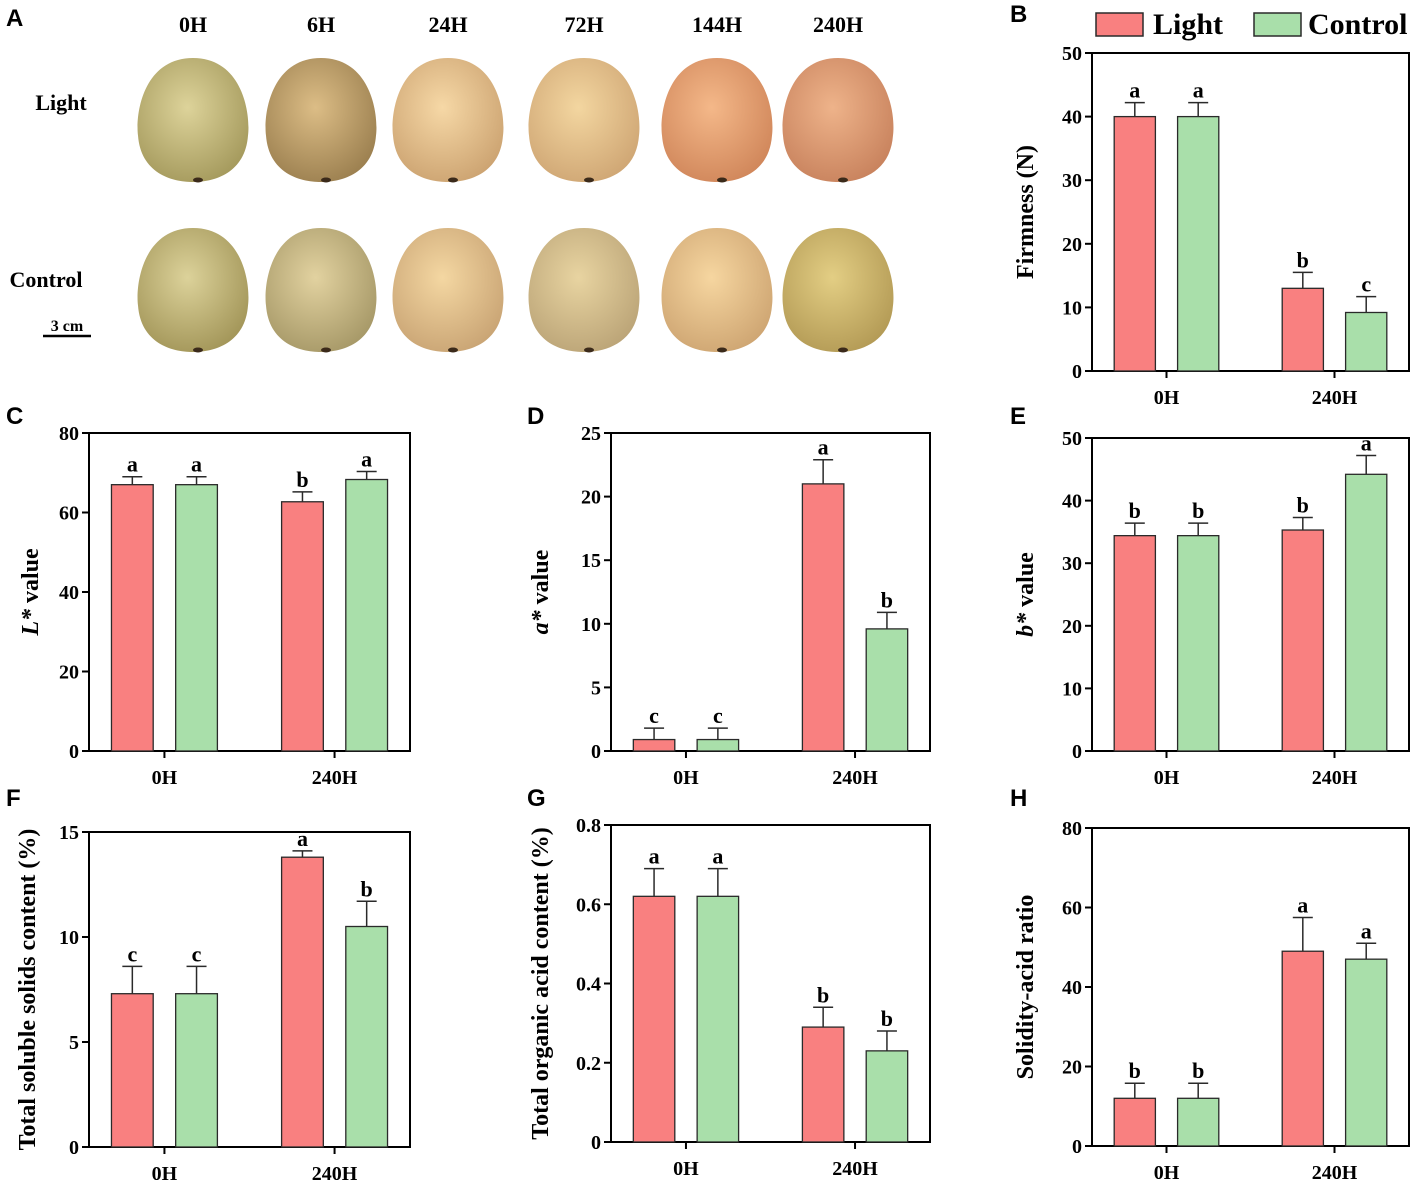  What do you see at coordinates (717, 120) in the screenshot?
I see `fruit-light-144h` at bounding box center [717, 120].